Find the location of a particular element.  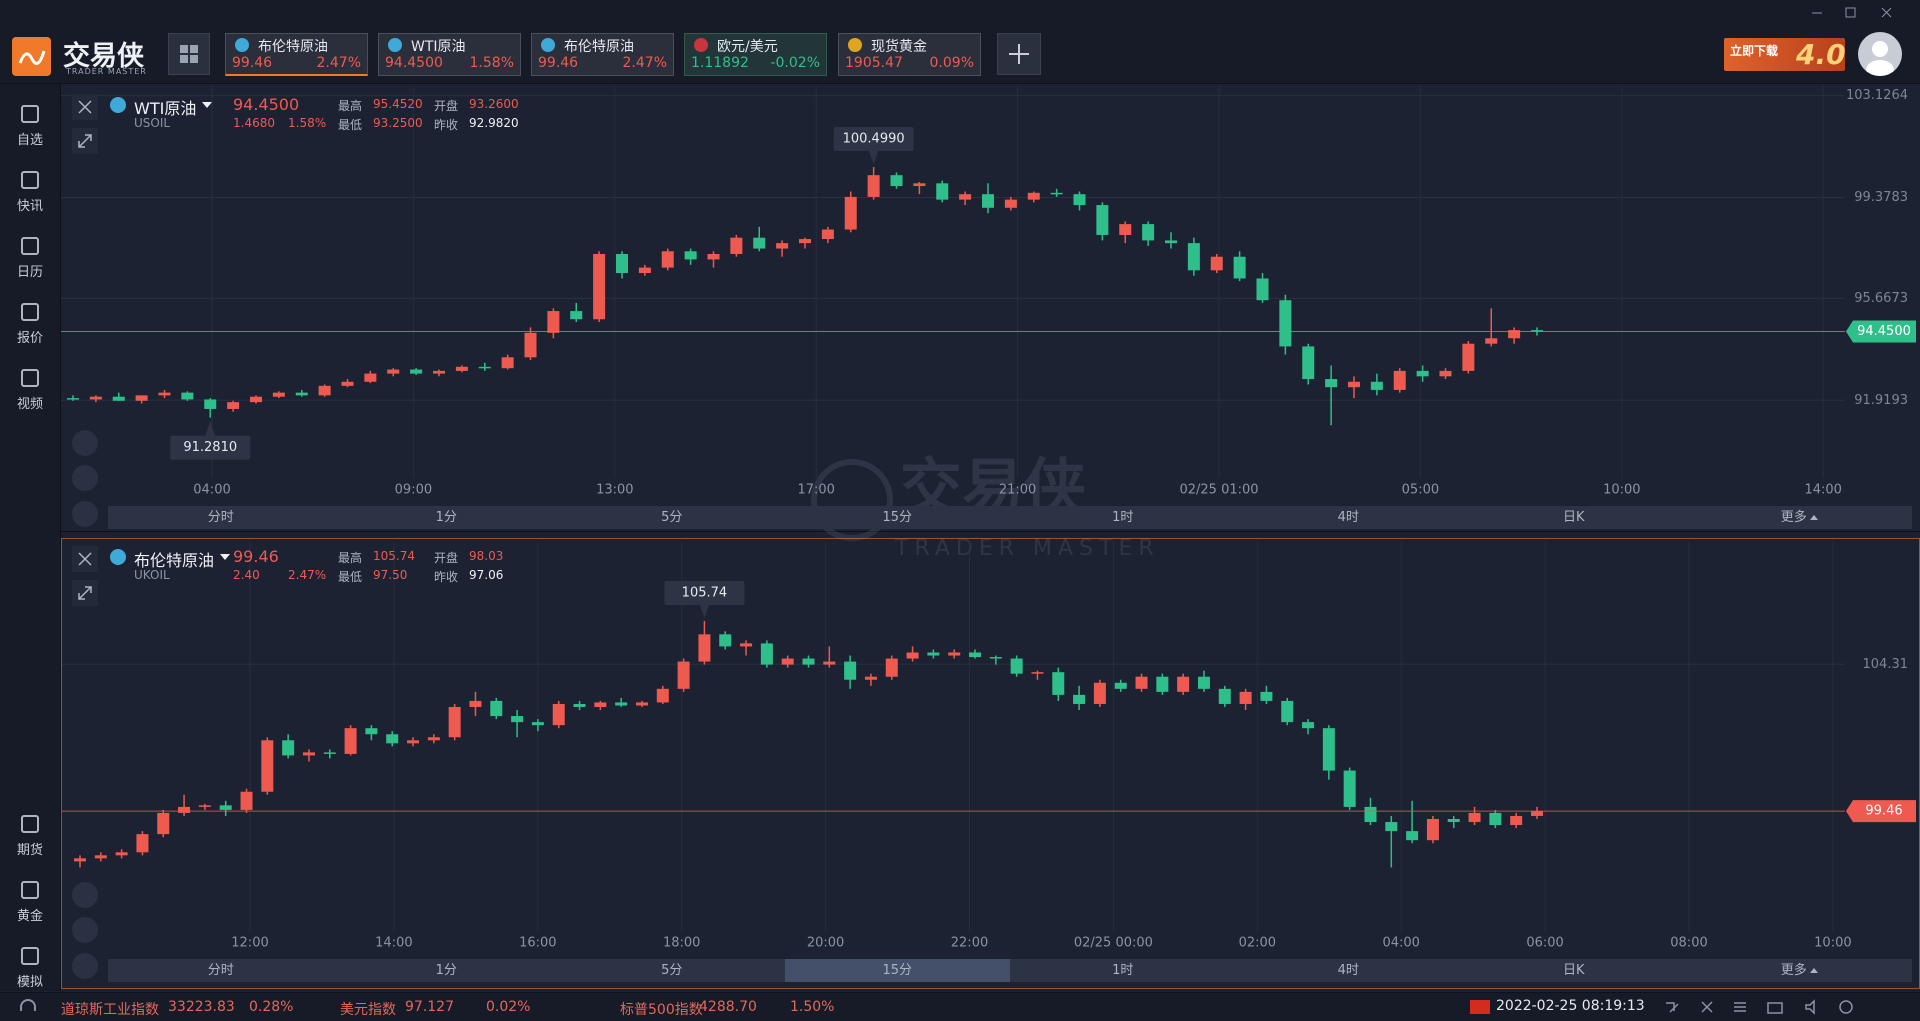

symbol-caret is located at coordinates (225, 557).